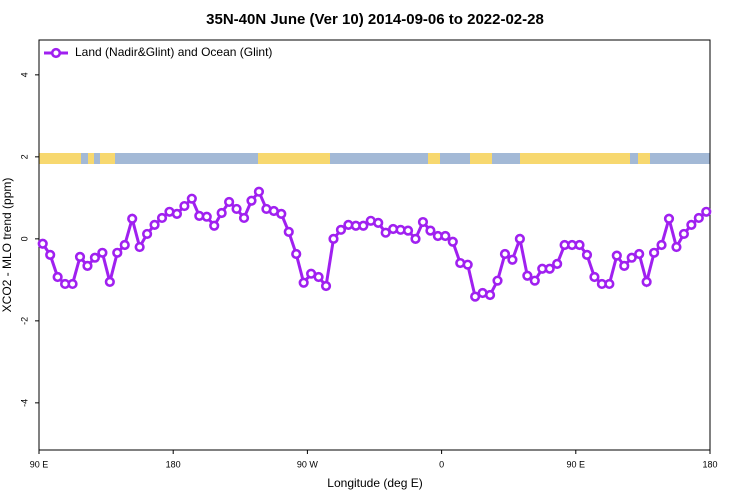  Describe the element at coordinates (24, 74) in the screenshot. I see `y-tick-label: 4` at that location.